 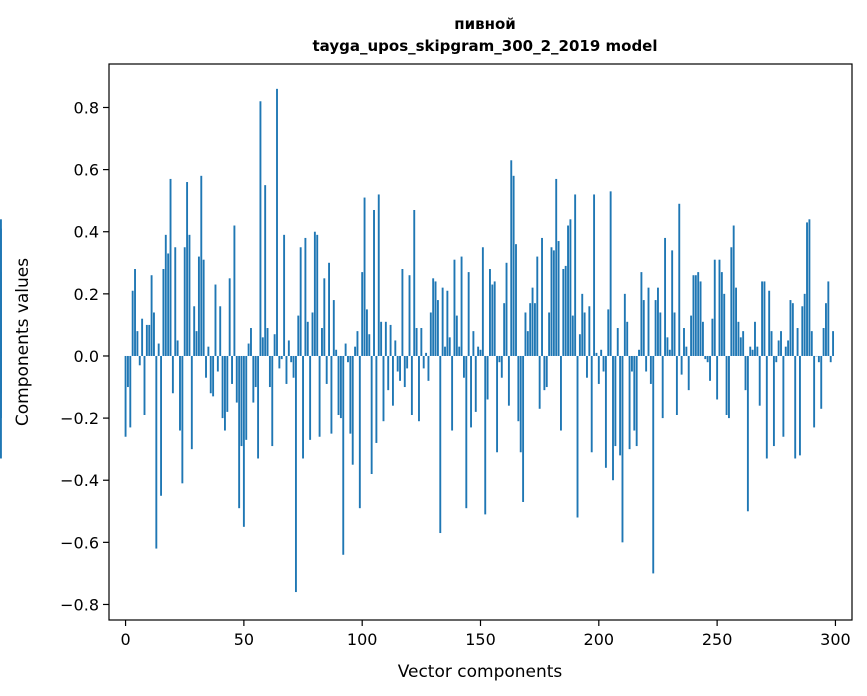 I want to click on x-tick-label: 150, so click(x=480, y=639).